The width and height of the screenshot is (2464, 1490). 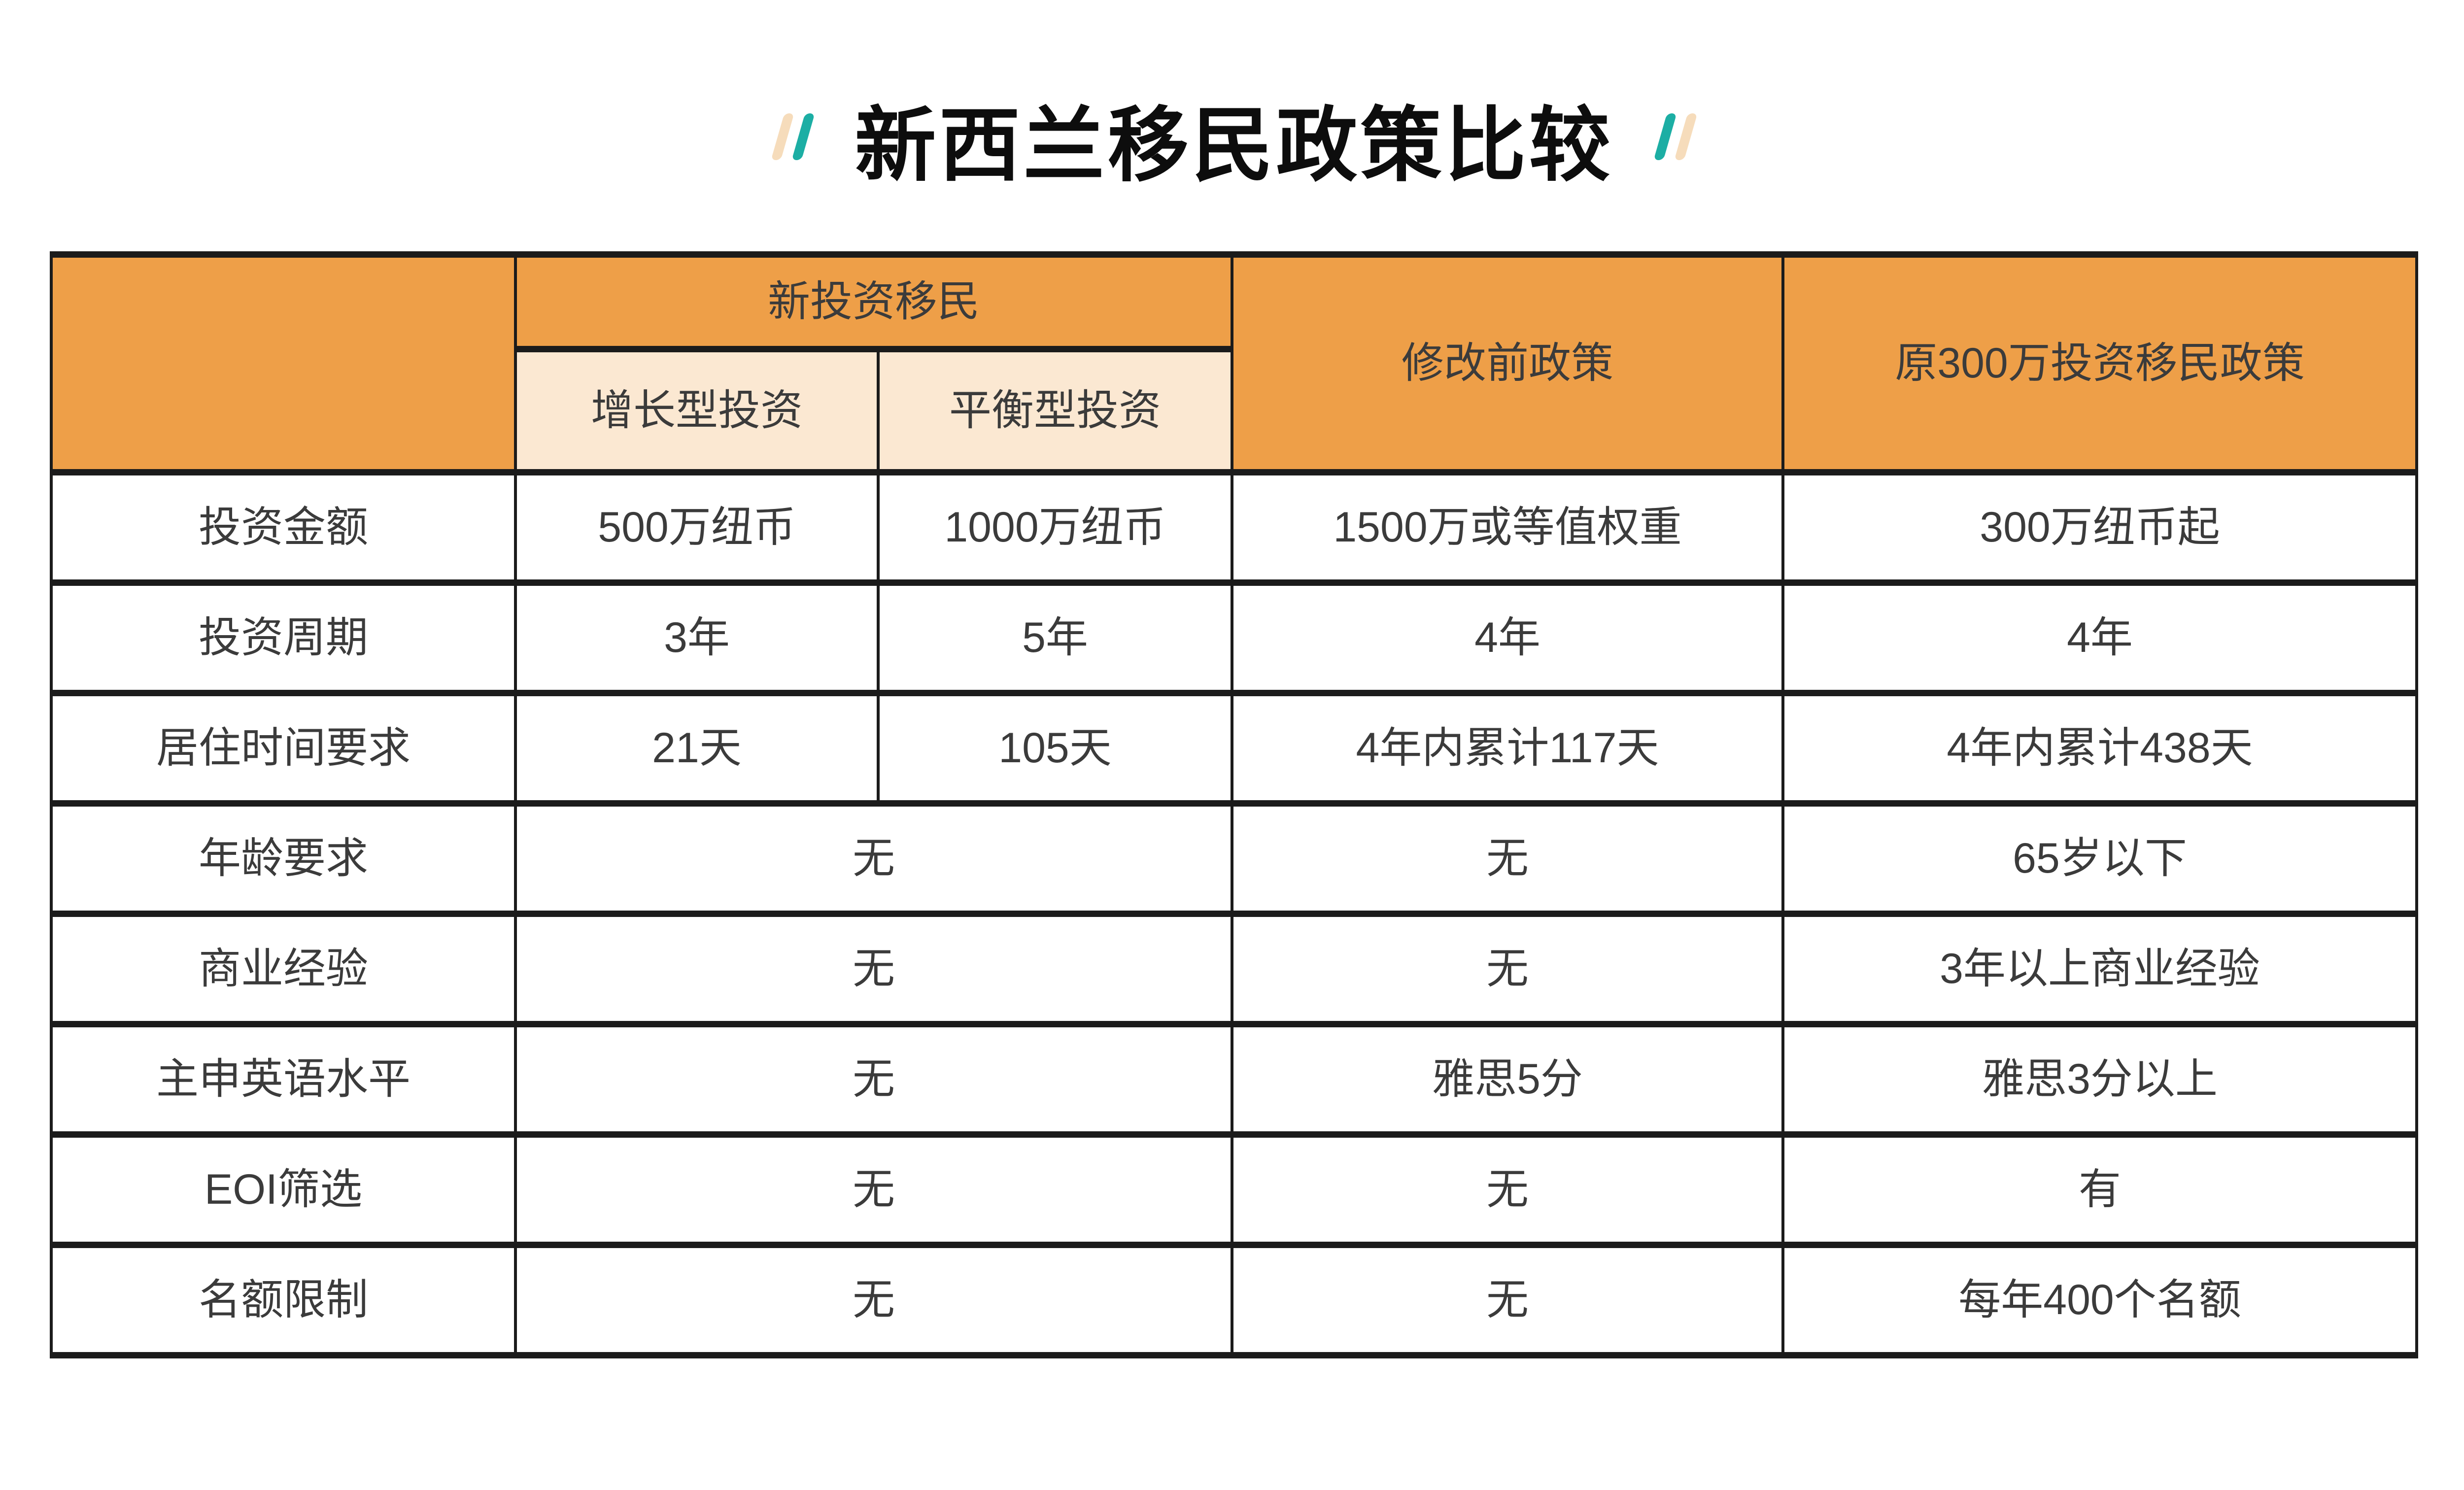 I want to click on left-quote-icon, so click(x=792, y=136).